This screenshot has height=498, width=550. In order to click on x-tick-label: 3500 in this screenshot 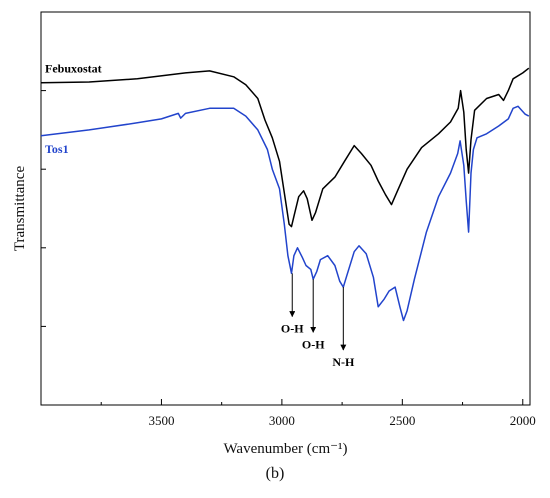, I will do `click(161, 420)`.